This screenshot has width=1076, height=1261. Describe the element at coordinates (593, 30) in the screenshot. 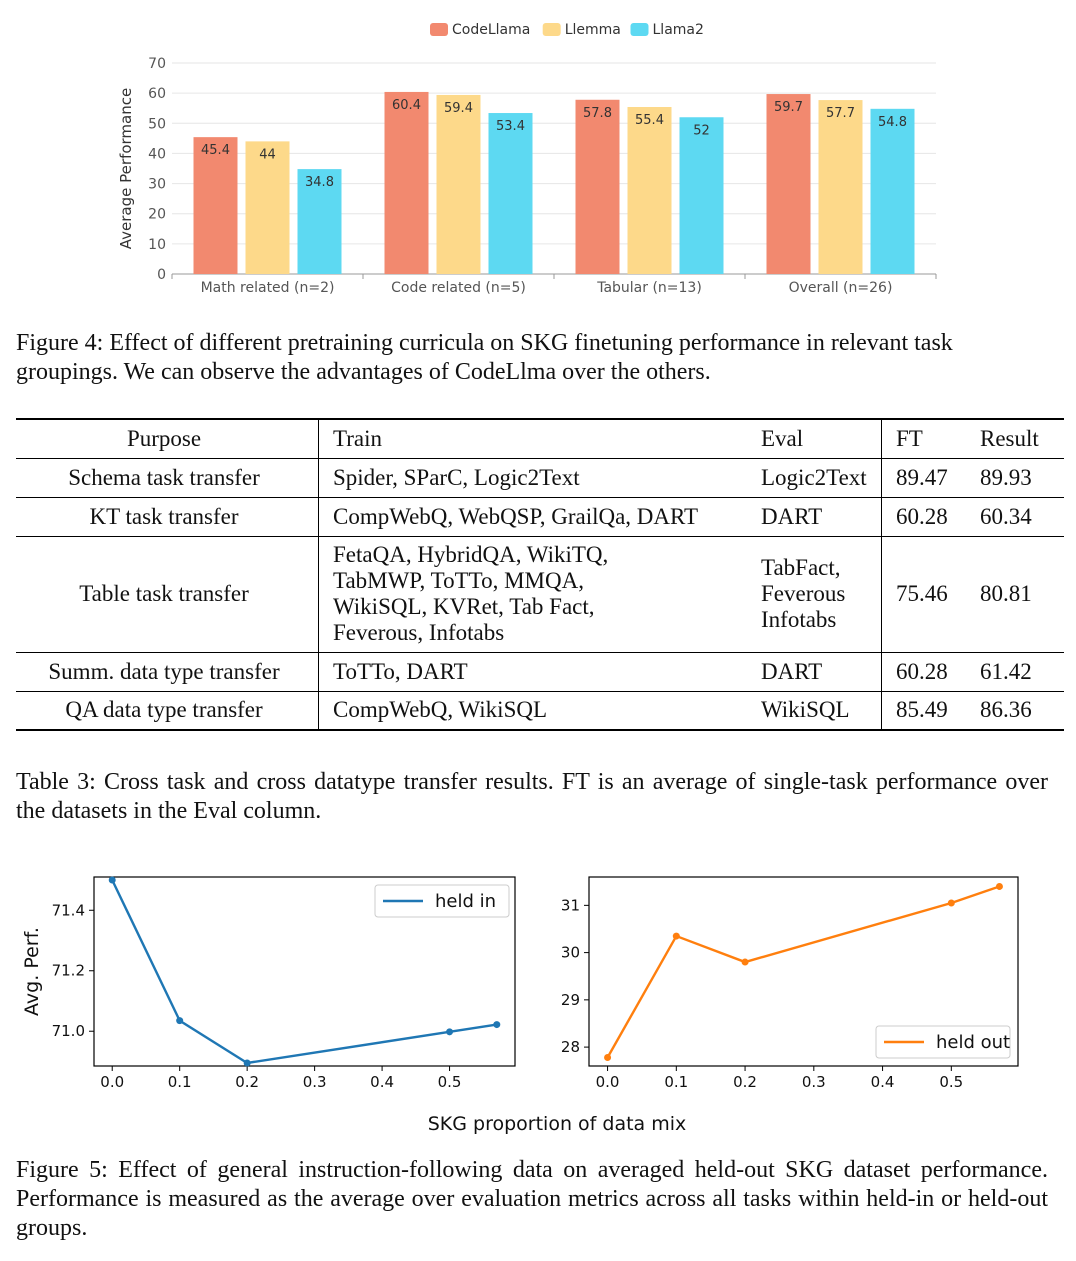

I see `legend-label: Llemma` at that location.